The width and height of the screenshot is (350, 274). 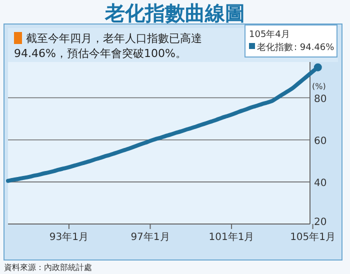 I want to click on data-label: : 94.46%, so click(x=314, y=48).